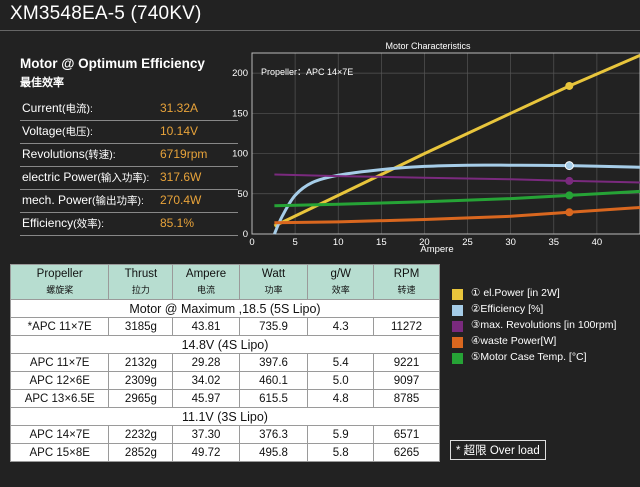 Image resolution: width=640 pixels, height=487 pixels. Describe the element at coordinates (341, 282) in the screenshot. I see `column-header: g/W 效率` at that location.